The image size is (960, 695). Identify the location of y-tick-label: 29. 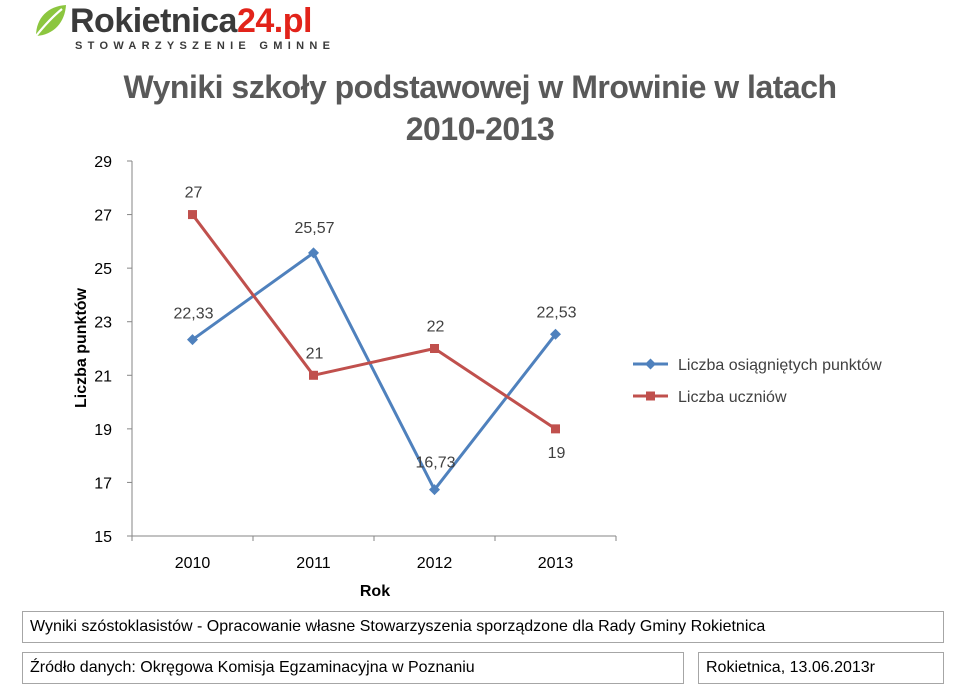
(103, 162).